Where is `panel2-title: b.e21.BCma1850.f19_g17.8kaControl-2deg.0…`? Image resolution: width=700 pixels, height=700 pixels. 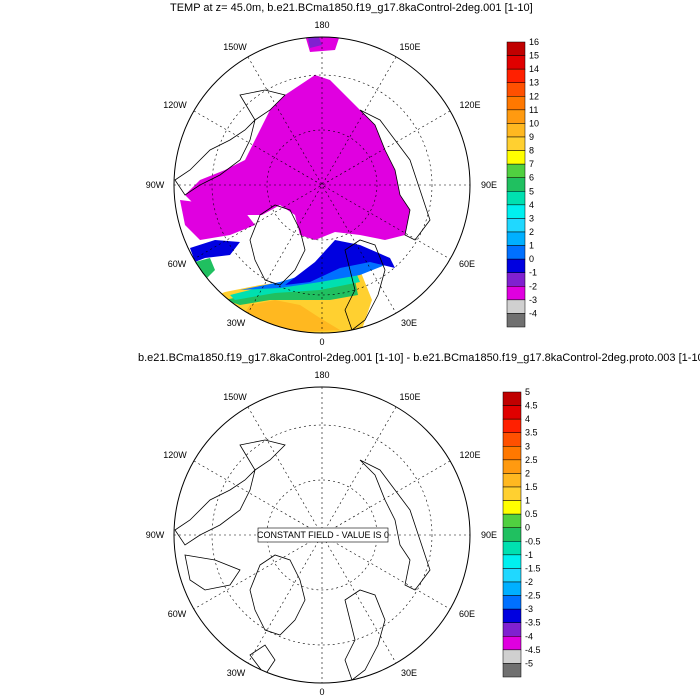 panel2-title: b.e21.BCma1850.f19_g17.8kaControl-2deg.0… is located at coordinates (419, 358).